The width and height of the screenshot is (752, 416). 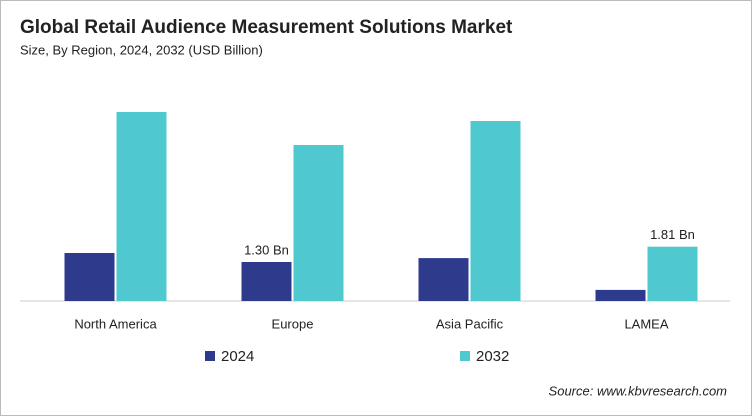 I want to click on value-label: 1.30 Bn, so click(x=266, y=249).